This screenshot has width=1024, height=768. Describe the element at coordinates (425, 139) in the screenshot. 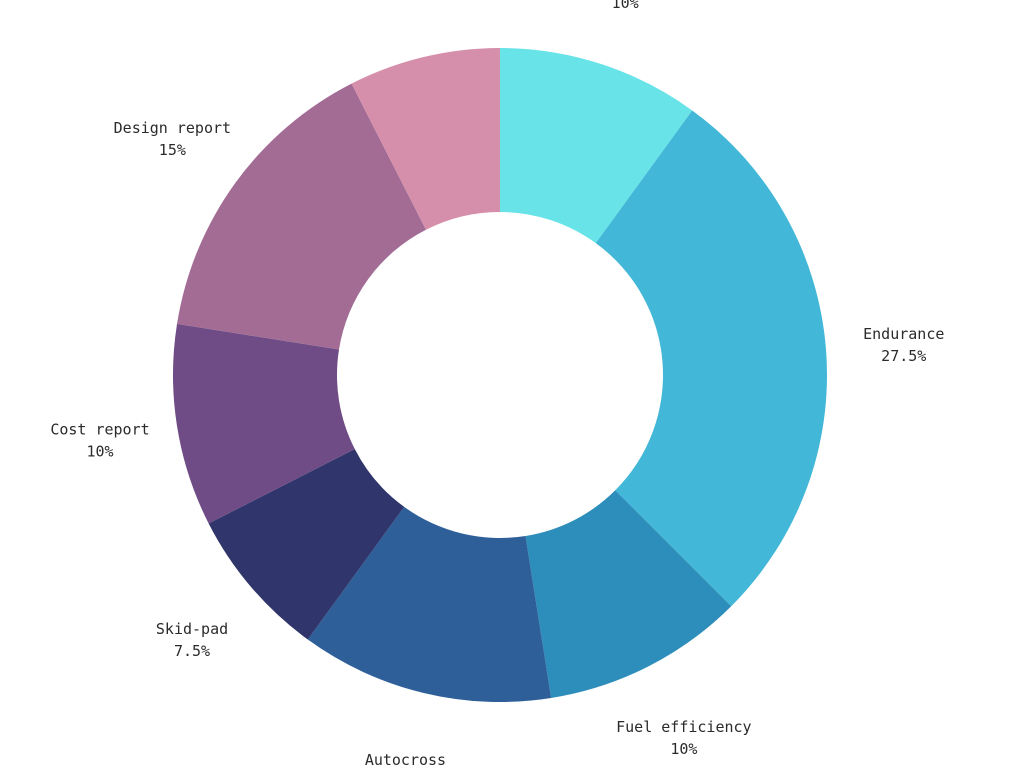

I see `slice-business-plan` at that location.